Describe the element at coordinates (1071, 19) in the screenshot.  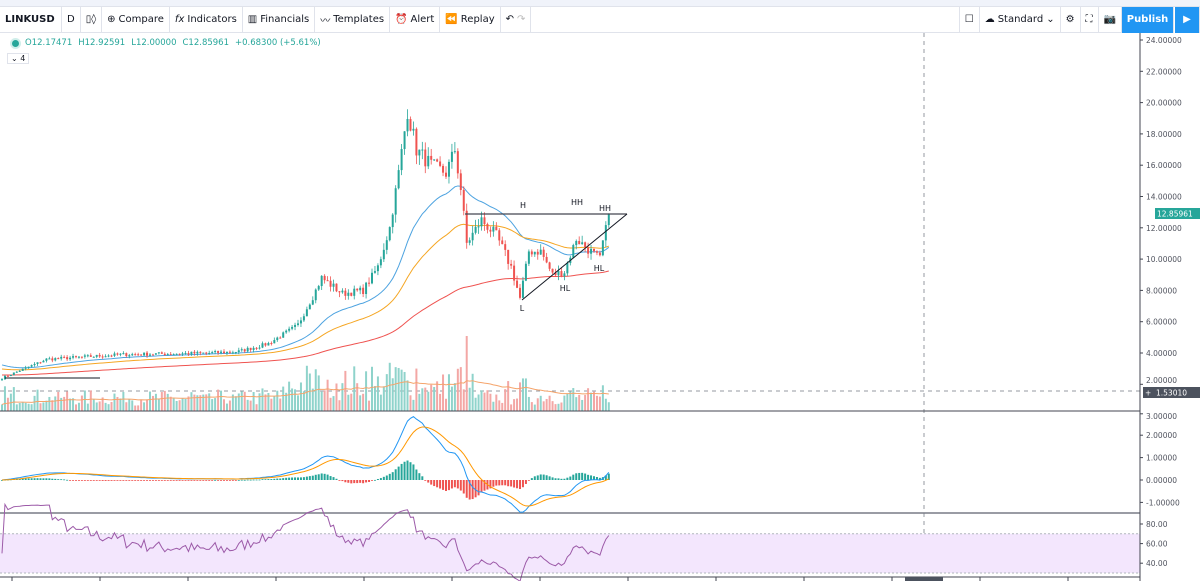
I see `settings-button: ⚙` at that location.